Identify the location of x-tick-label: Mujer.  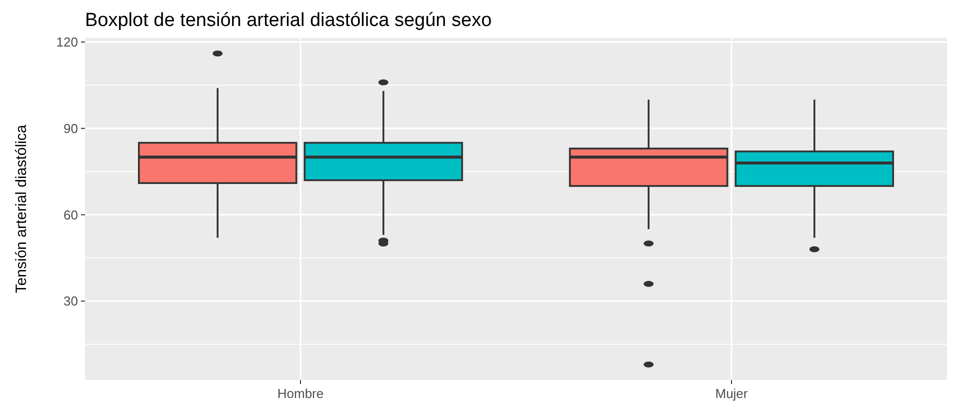
(731, 393).